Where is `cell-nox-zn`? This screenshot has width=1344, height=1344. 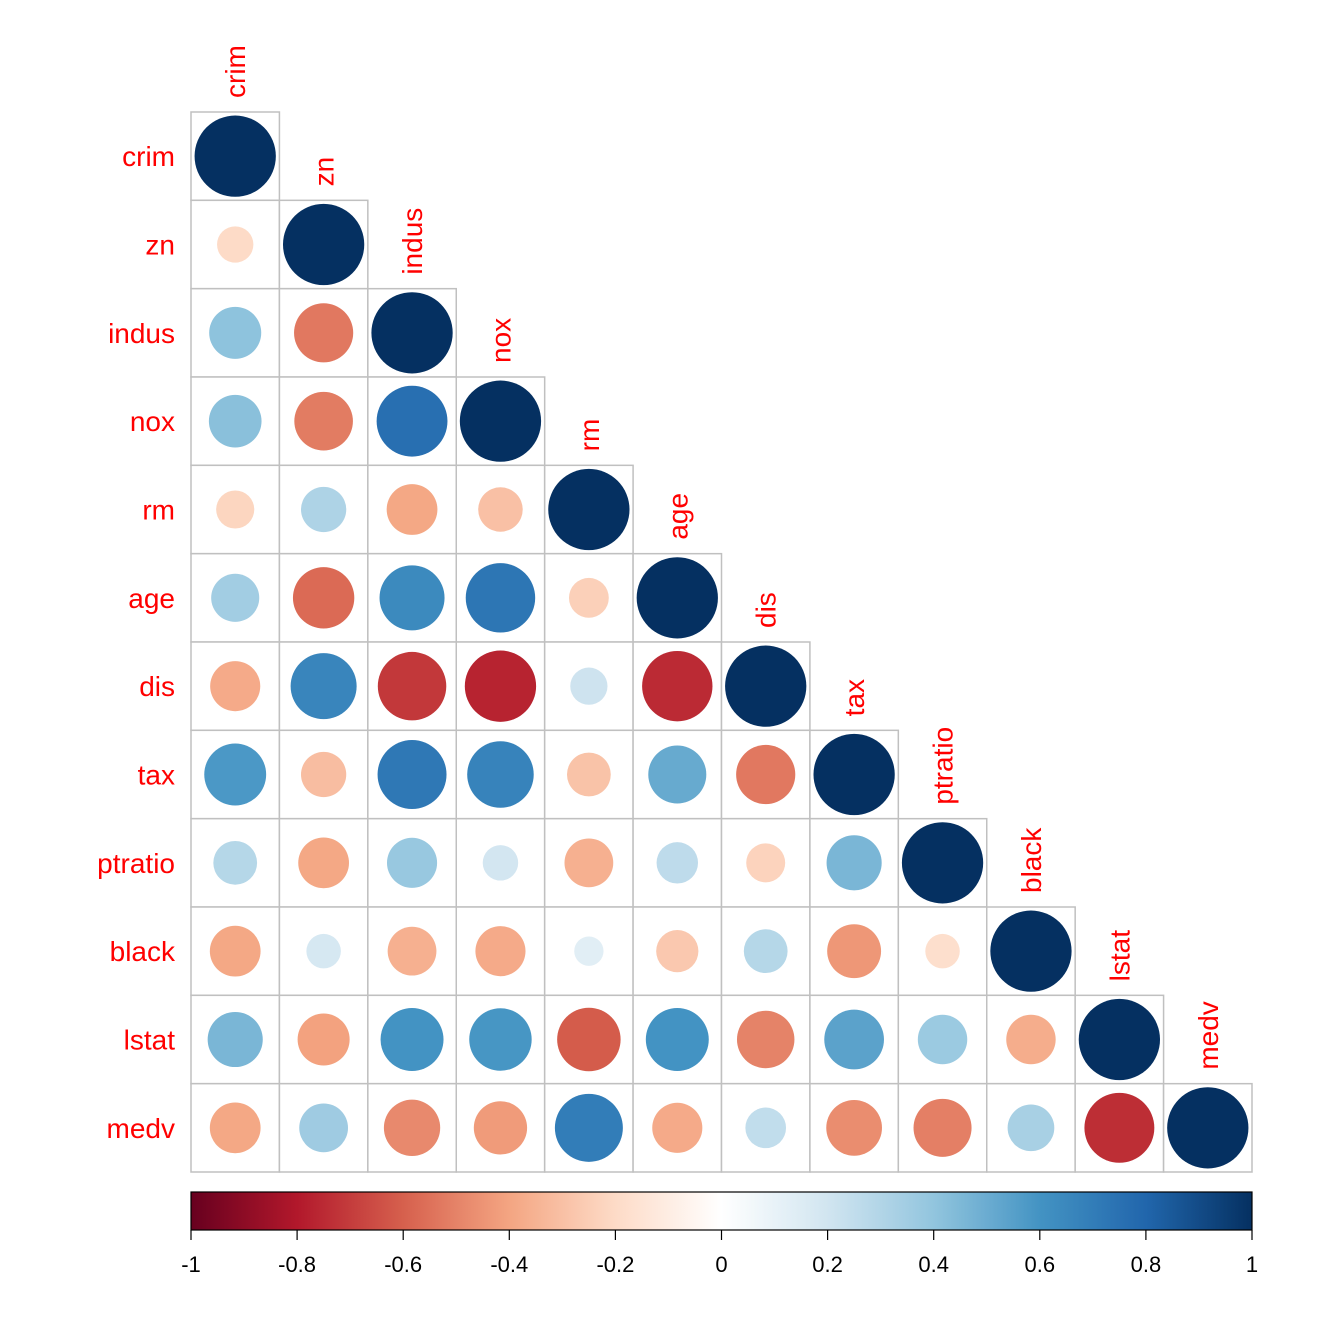 cell-nox-zn is located at coordinates (323, 421).